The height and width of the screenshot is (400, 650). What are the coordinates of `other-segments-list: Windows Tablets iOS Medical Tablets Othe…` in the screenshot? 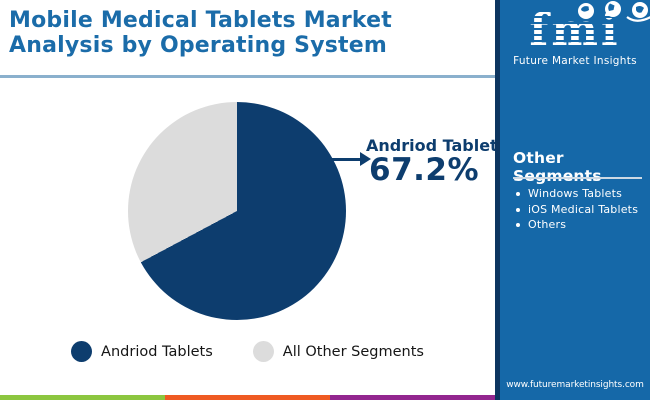 It's located at (576, 209).